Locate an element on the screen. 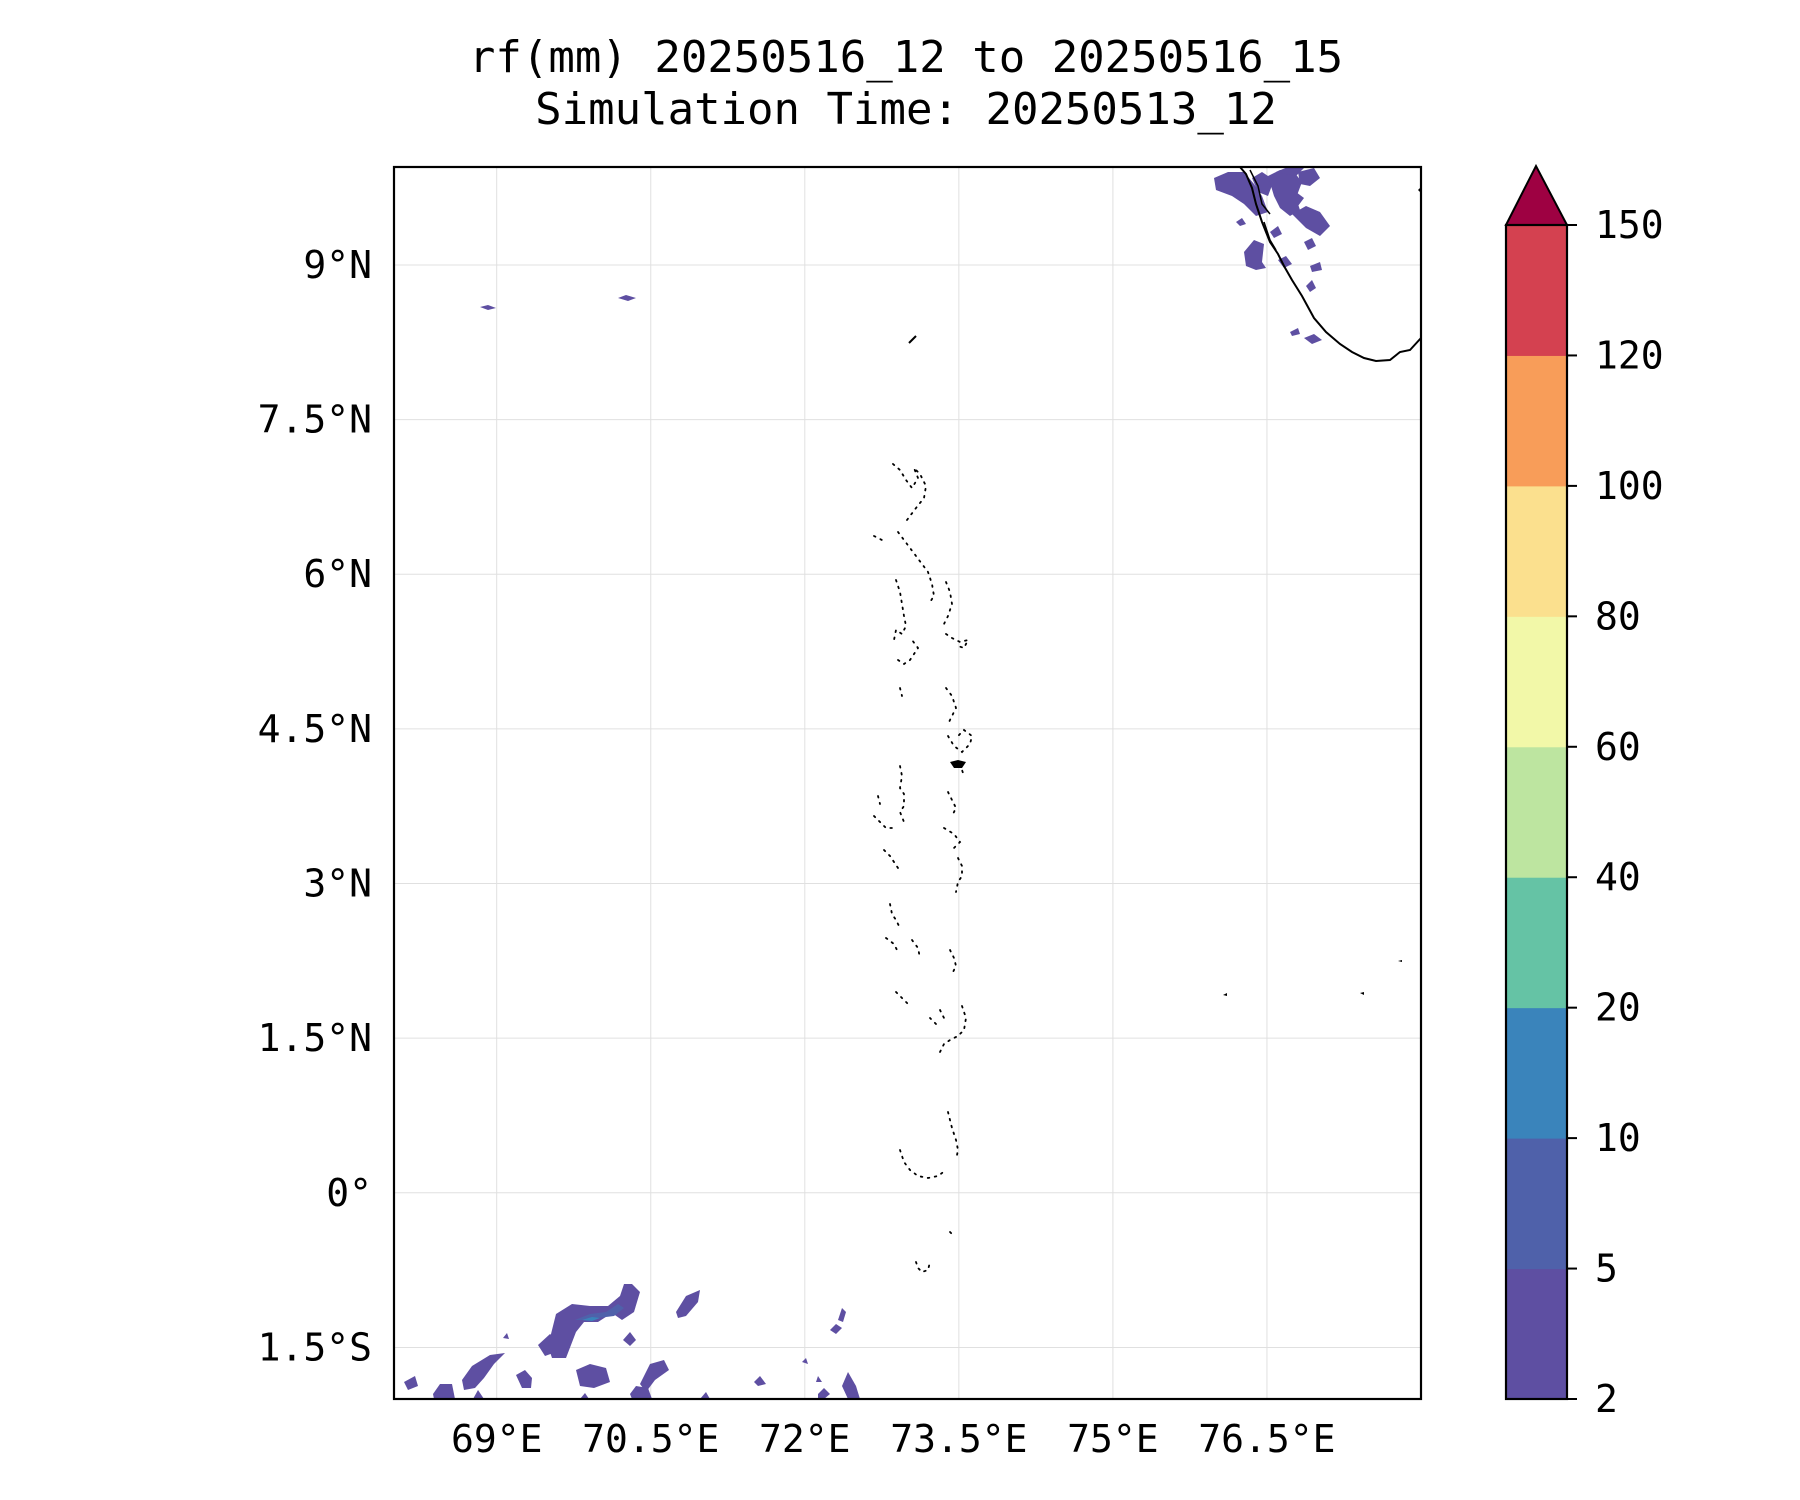 The height and width of the screenshot is (1500, 1800). longitude-ticks: 69°E 70.5°E 72°E 73.5°E 75°E 76.5°E is located at coordinates (893, 1439).